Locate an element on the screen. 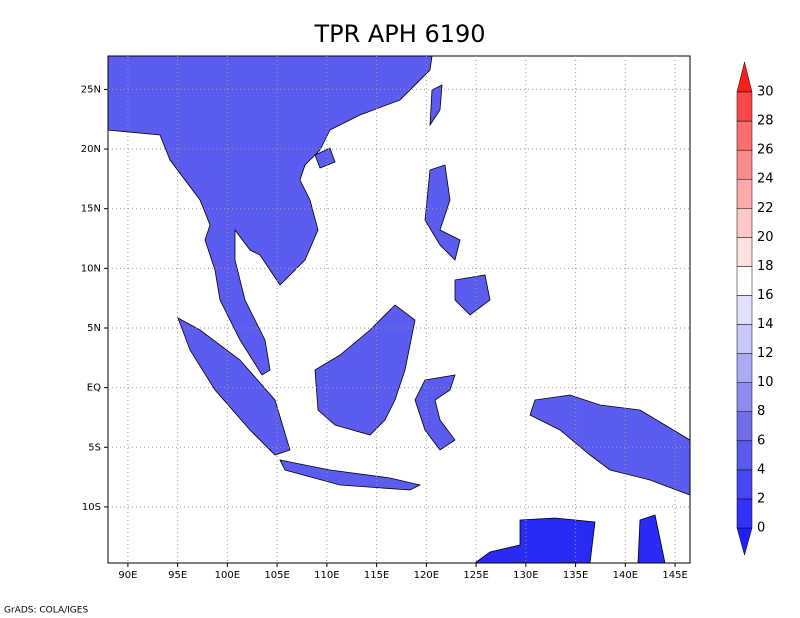 The height and width of the screenshot is (618, 800). luzon is located at coordinates (442, 212).